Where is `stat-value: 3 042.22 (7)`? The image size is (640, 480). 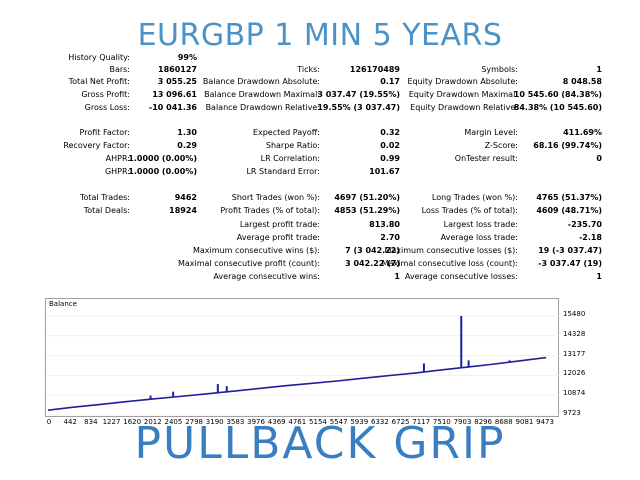
stat-value: 3 042.22 (7) is located at coordinates (372, 263).